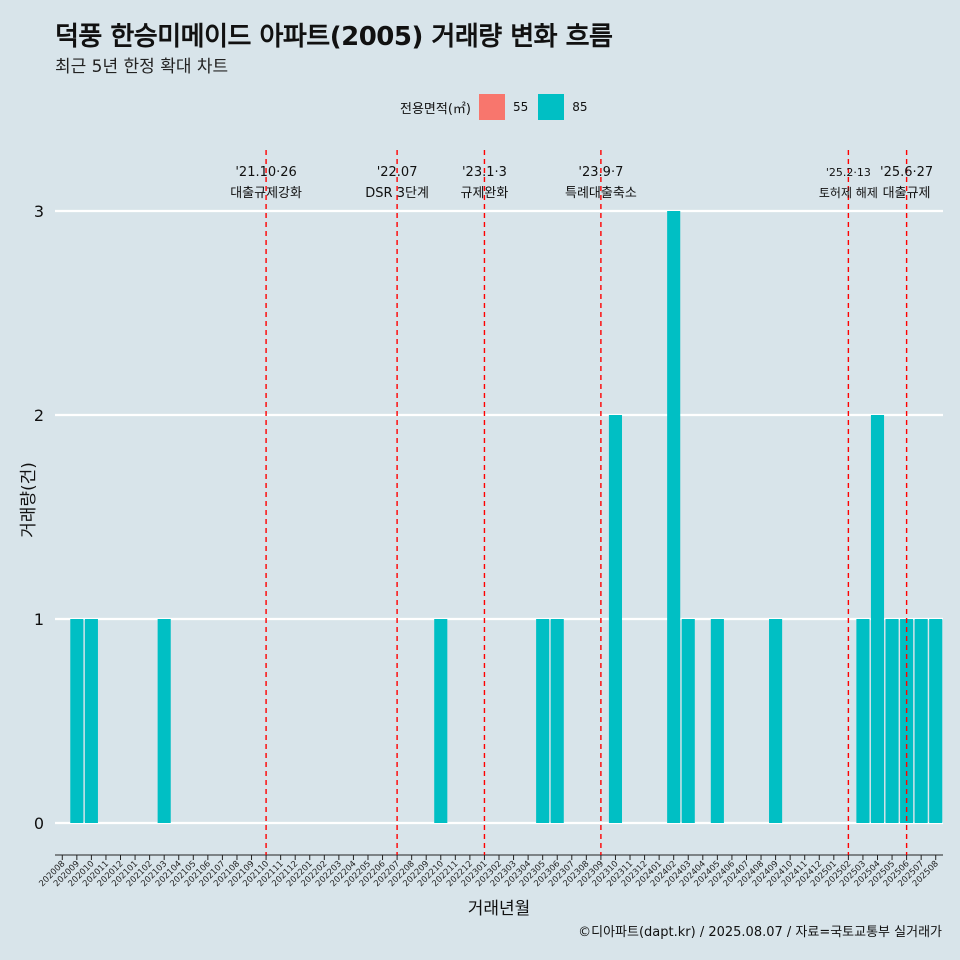 This screenshot has height=960, width=960. Describe the element at coordinates (484, 172) in the screenshot. I see `event-date-label: '23.1·3` at that location.